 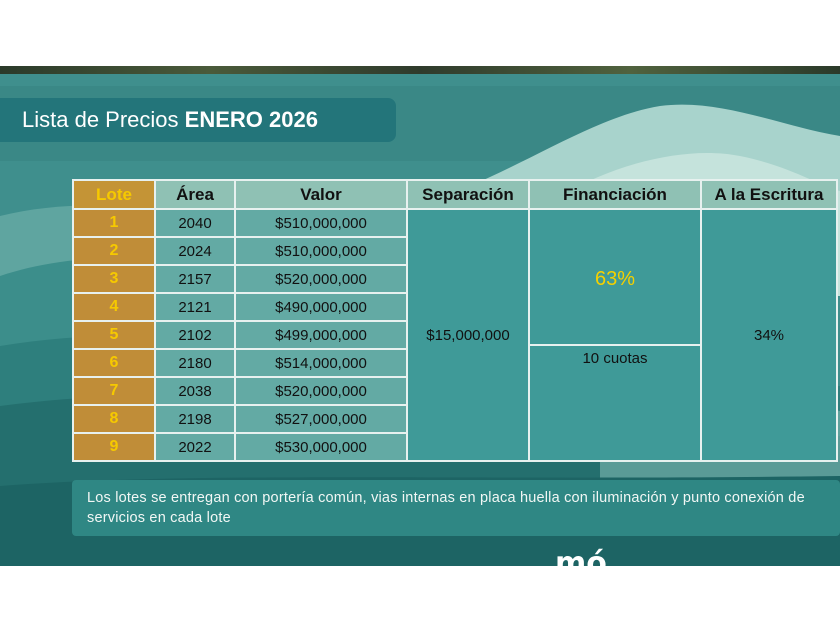 I want to click on area-cell: 2022, so click(x=195, y=447).